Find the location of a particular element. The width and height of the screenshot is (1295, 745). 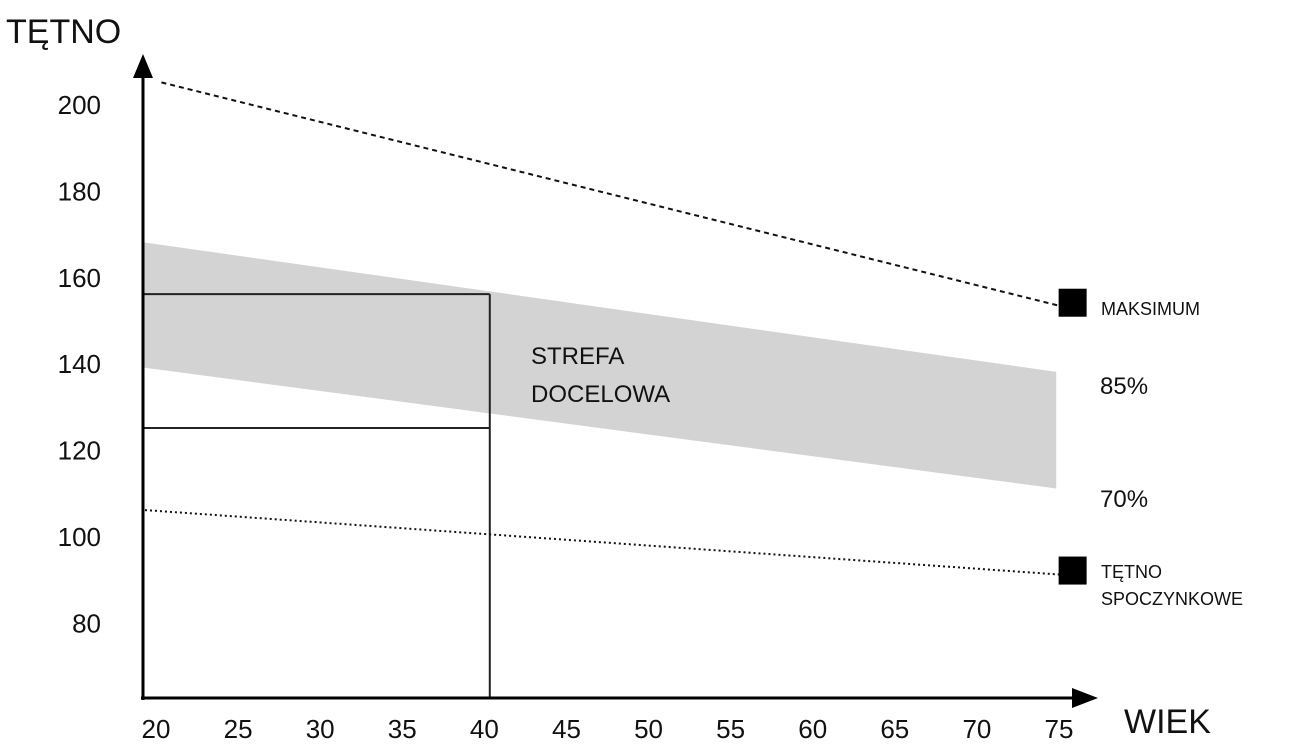

x-tick-label: 55 is located at coordinates (730, 729).